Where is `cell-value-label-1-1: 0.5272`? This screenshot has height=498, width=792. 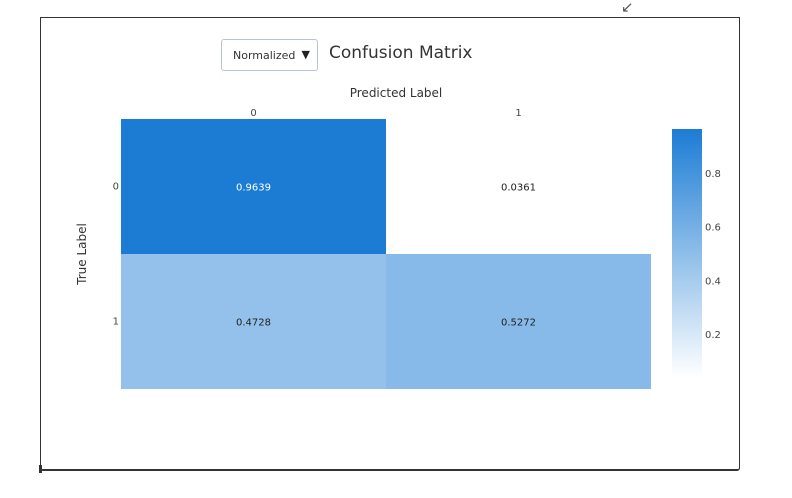
cell-value-label-1-1: 0.5272 is located at coordinates (518, 323).